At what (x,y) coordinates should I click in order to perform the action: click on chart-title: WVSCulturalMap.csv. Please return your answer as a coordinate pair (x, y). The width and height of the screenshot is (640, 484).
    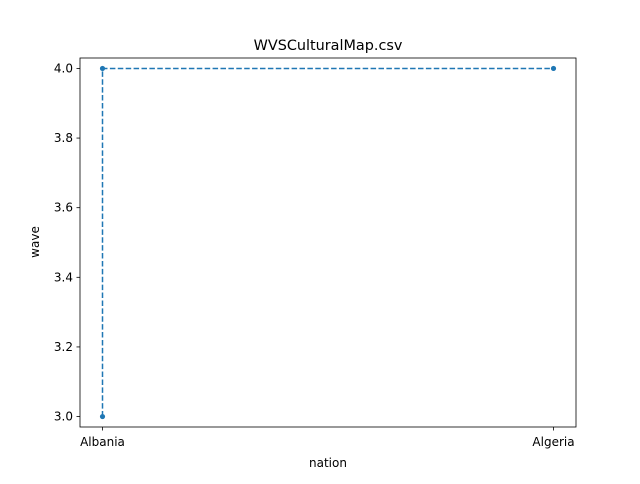
    Looking at the image, I should click on (328, 46).